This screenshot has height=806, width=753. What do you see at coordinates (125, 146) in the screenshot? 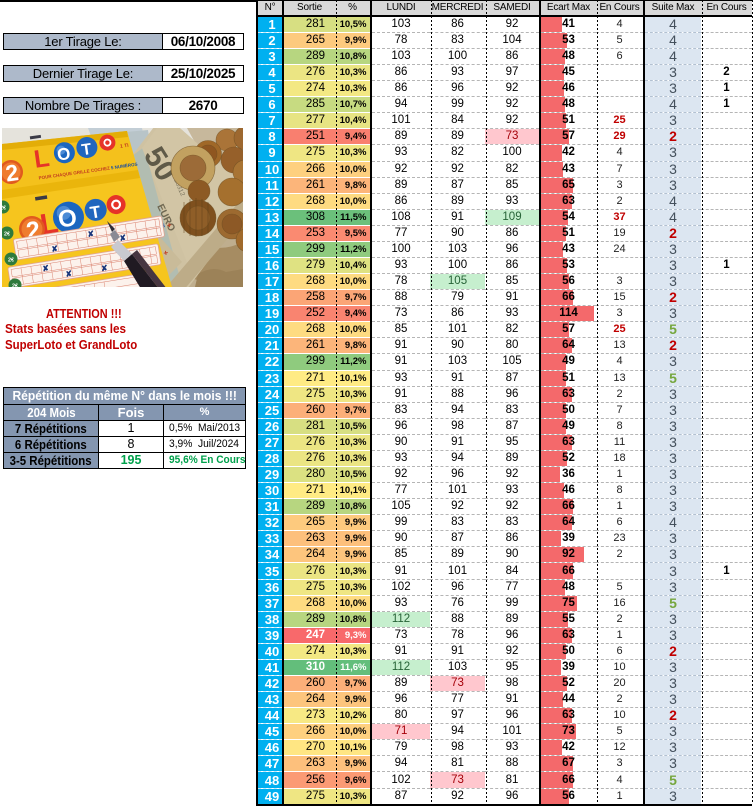
I see `svg-text: 1 TI` at bounding box center [125, 146].